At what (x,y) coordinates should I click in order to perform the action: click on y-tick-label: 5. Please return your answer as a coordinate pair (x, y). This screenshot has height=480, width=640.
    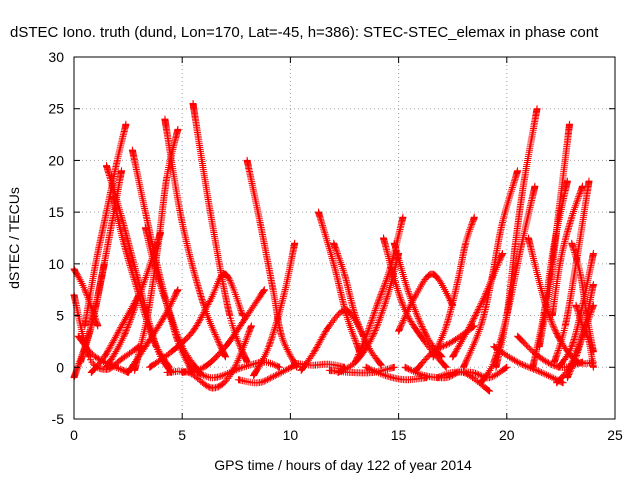
    Looking at the image, I should click on (60, 316).